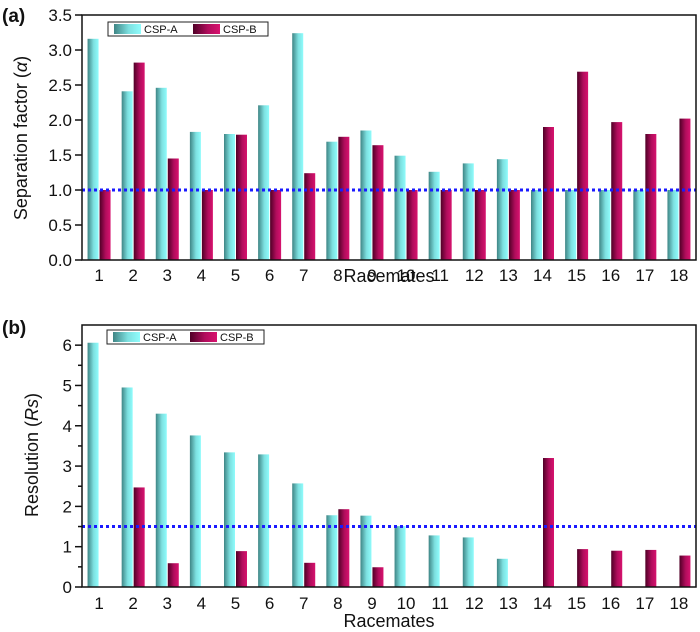 The image size is (700, 632). I want to click on y-axis-title-main: Separation factor (, so click(21, 146).